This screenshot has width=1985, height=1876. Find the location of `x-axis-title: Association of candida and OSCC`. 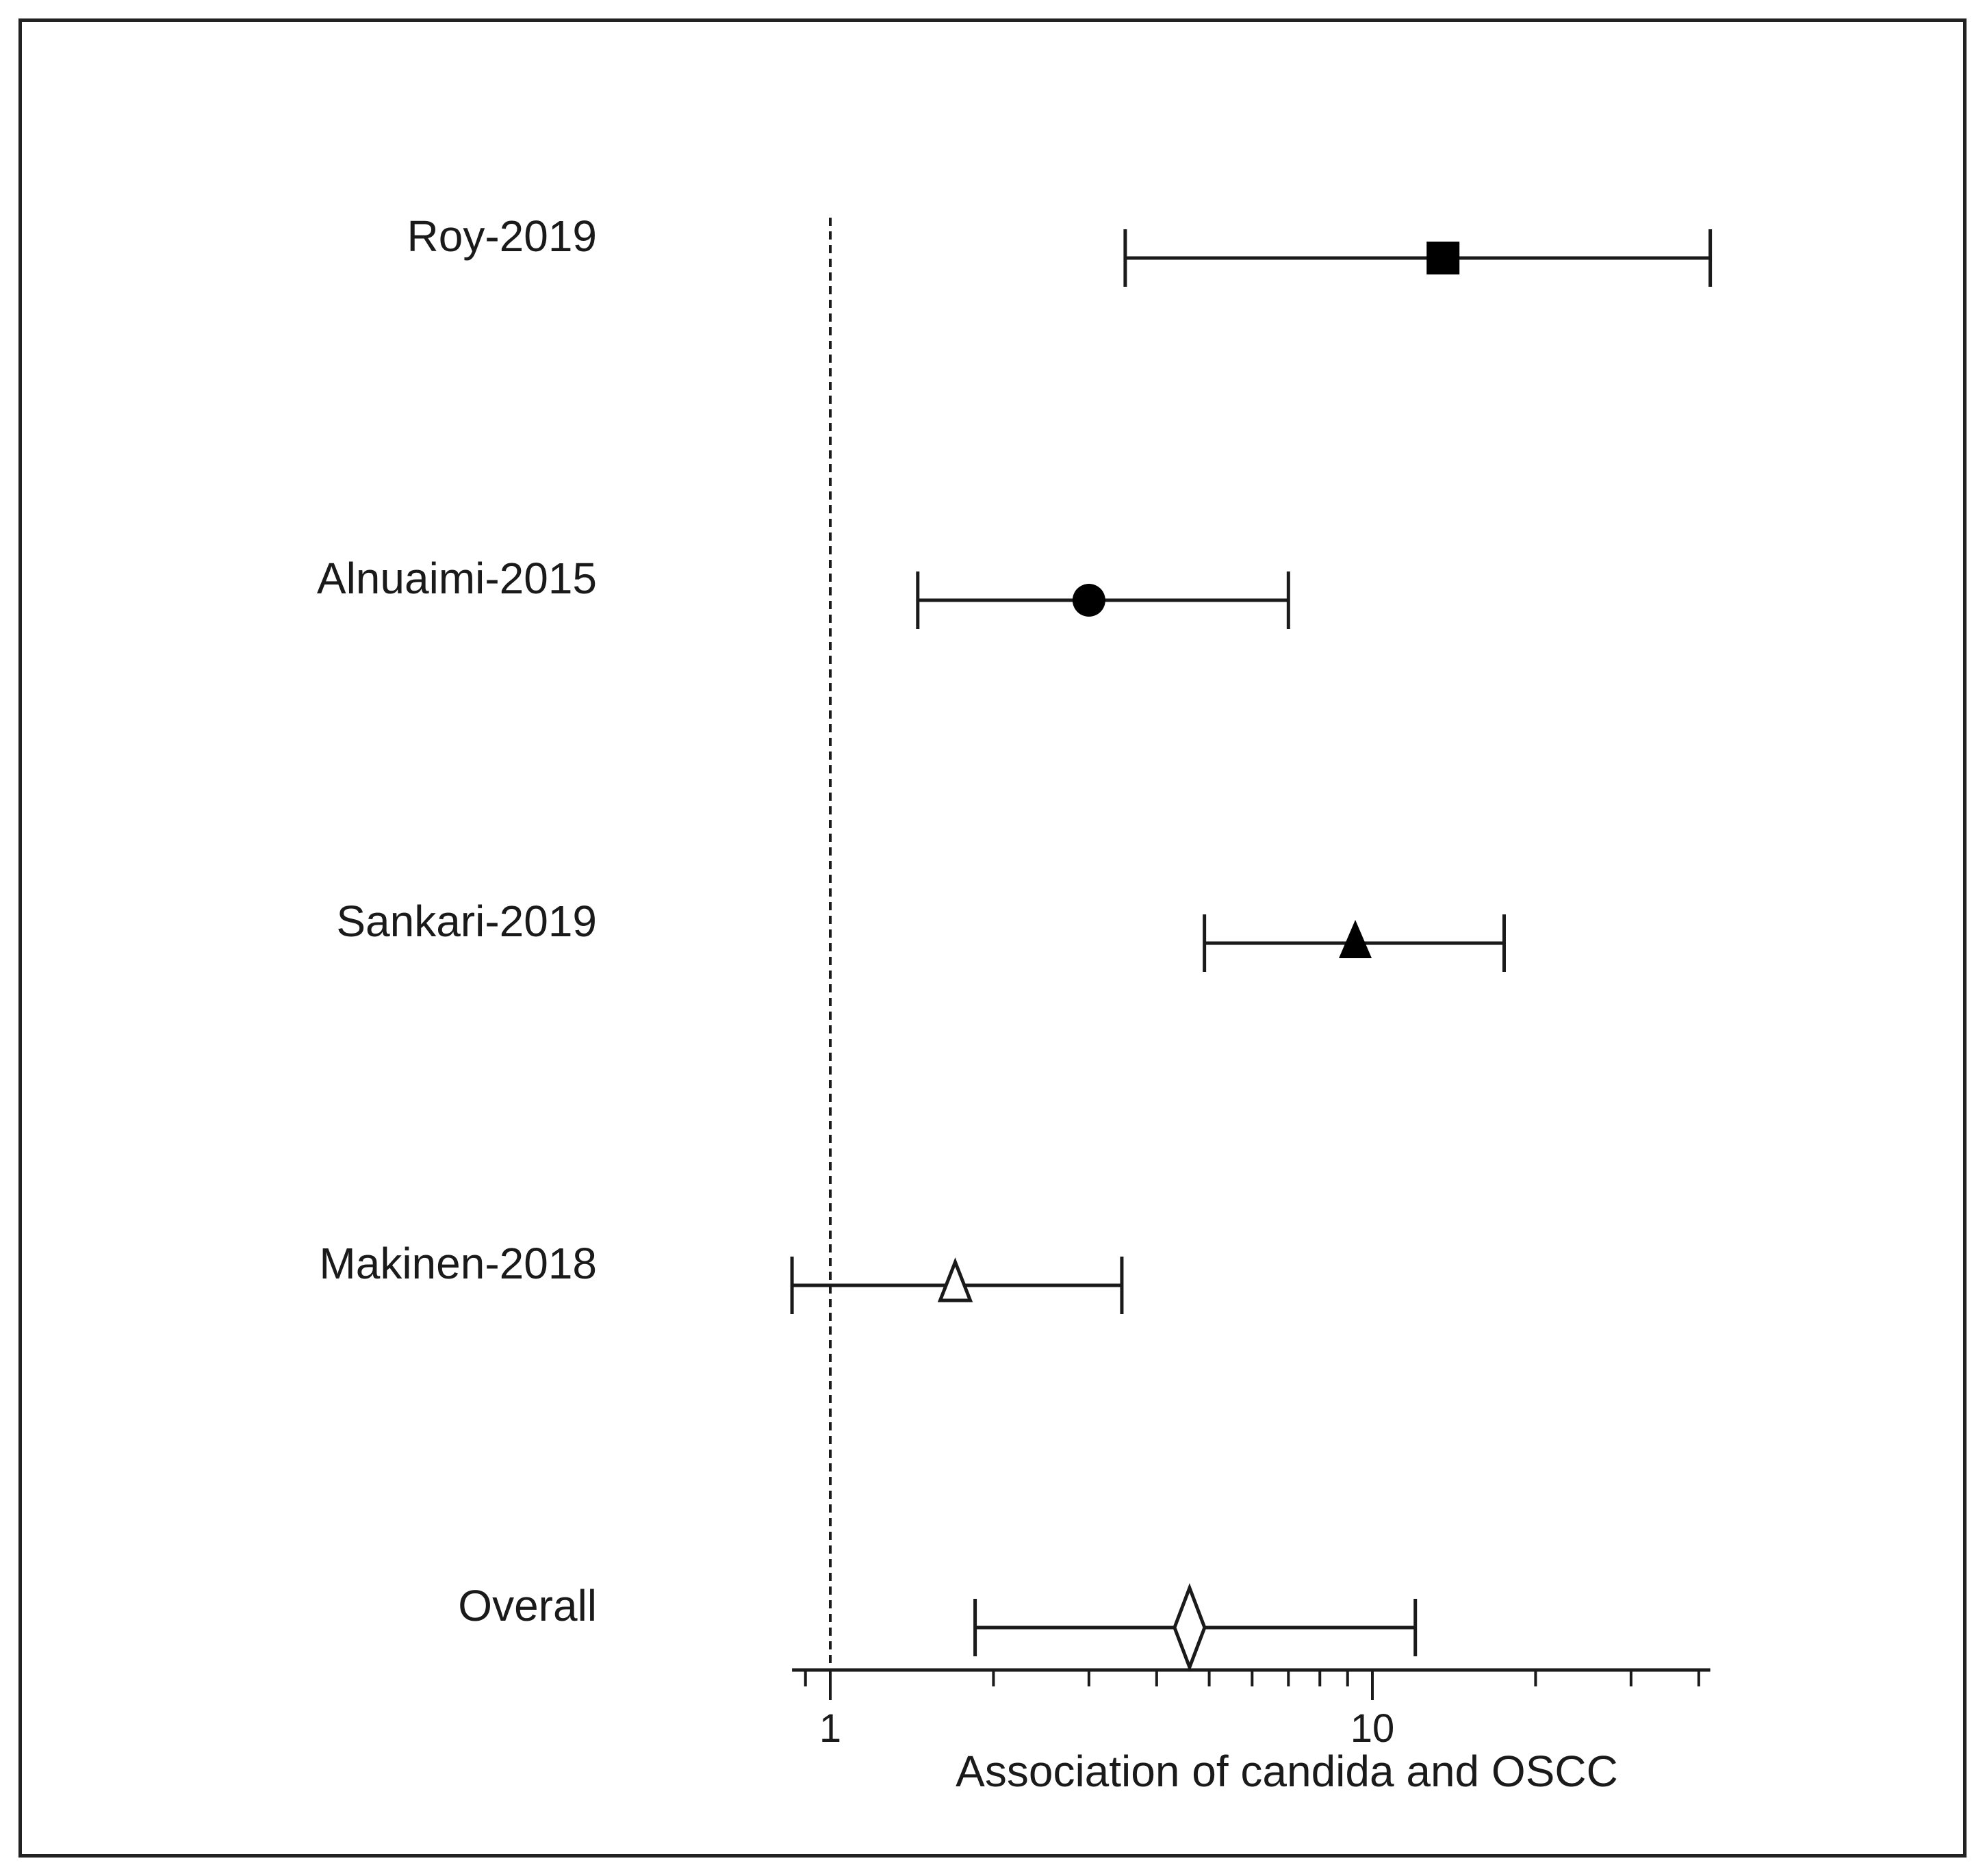

x-axis-title: Association of candida and OSCC is located at coordinates (1287, 1772).